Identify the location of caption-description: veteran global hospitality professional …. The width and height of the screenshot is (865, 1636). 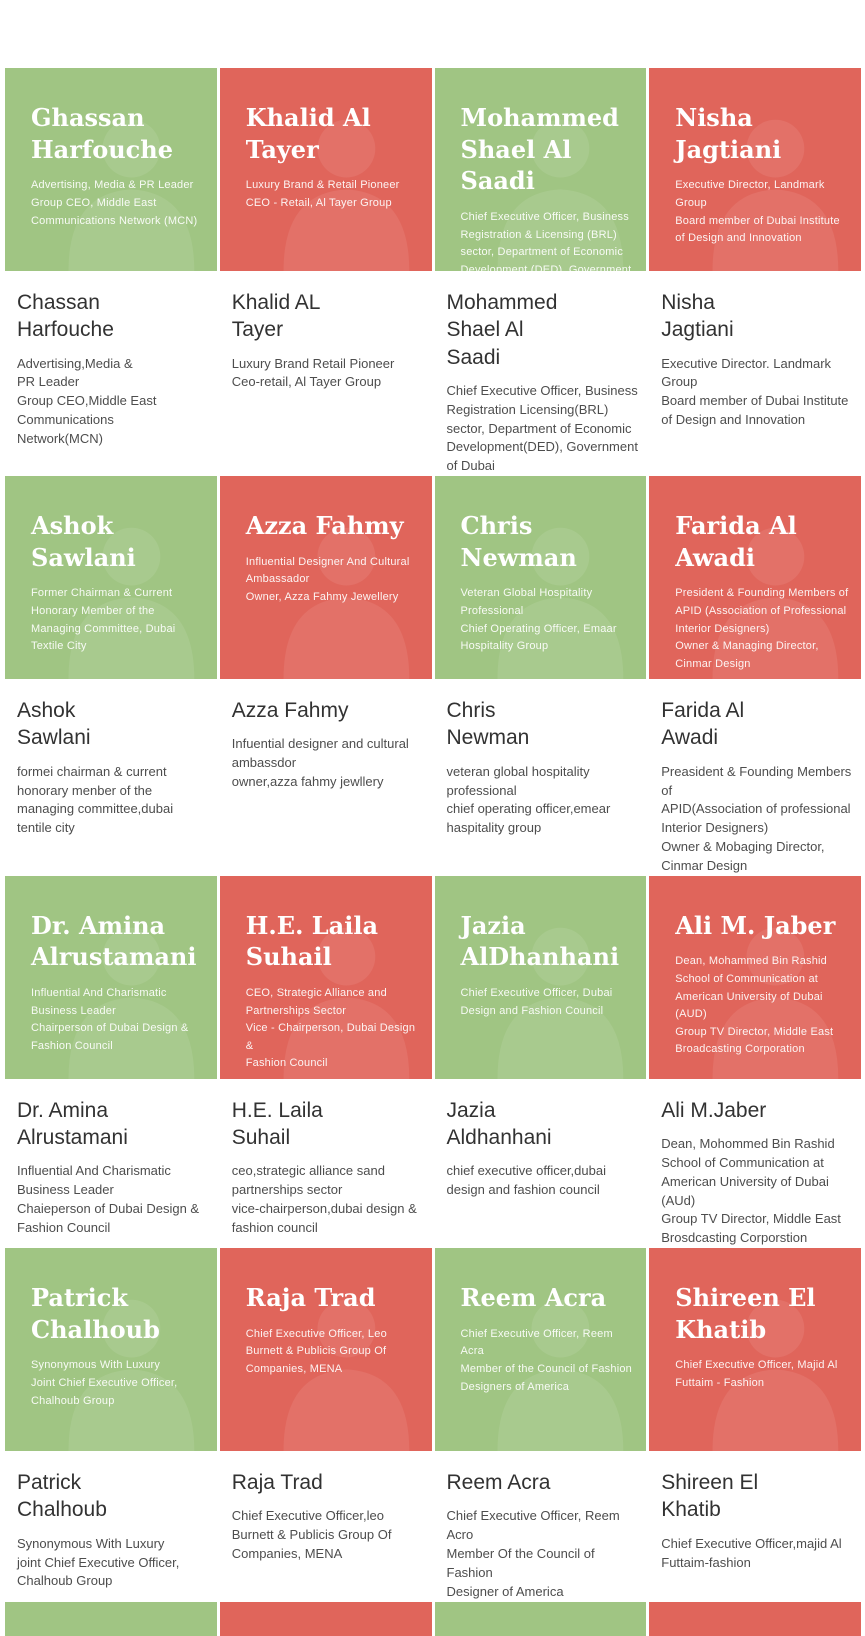
(528, 799).